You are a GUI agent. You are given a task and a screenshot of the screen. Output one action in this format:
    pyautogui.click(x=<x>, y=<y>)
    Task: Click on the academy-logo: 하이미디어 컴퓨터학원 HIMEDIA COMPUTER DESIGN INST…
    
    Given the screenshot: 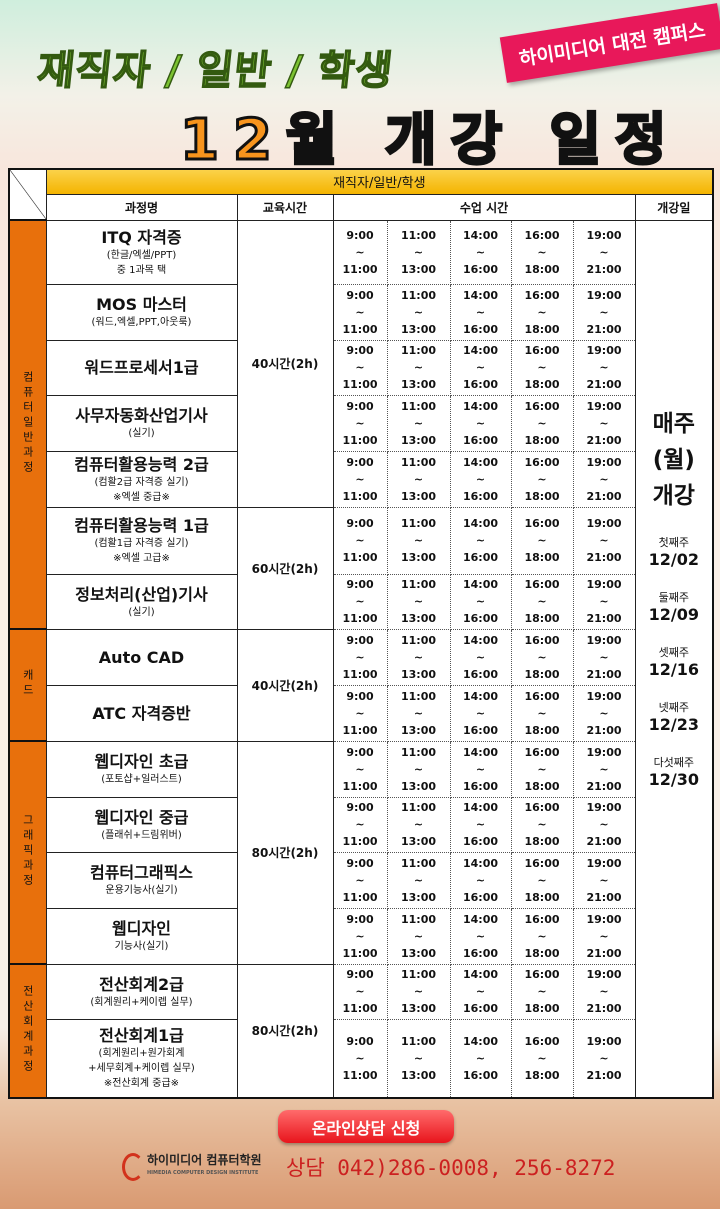 What is the action you would take?
    pyautogui.click(x=192, y=1167)
    